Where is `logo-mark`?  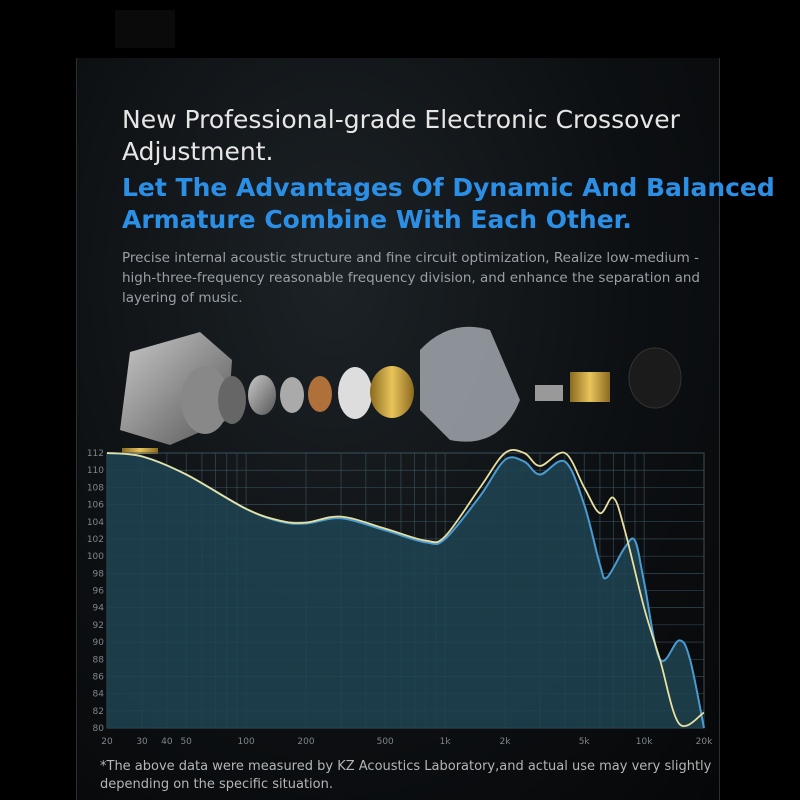 logo-mark is located at coordinates (145, 29).